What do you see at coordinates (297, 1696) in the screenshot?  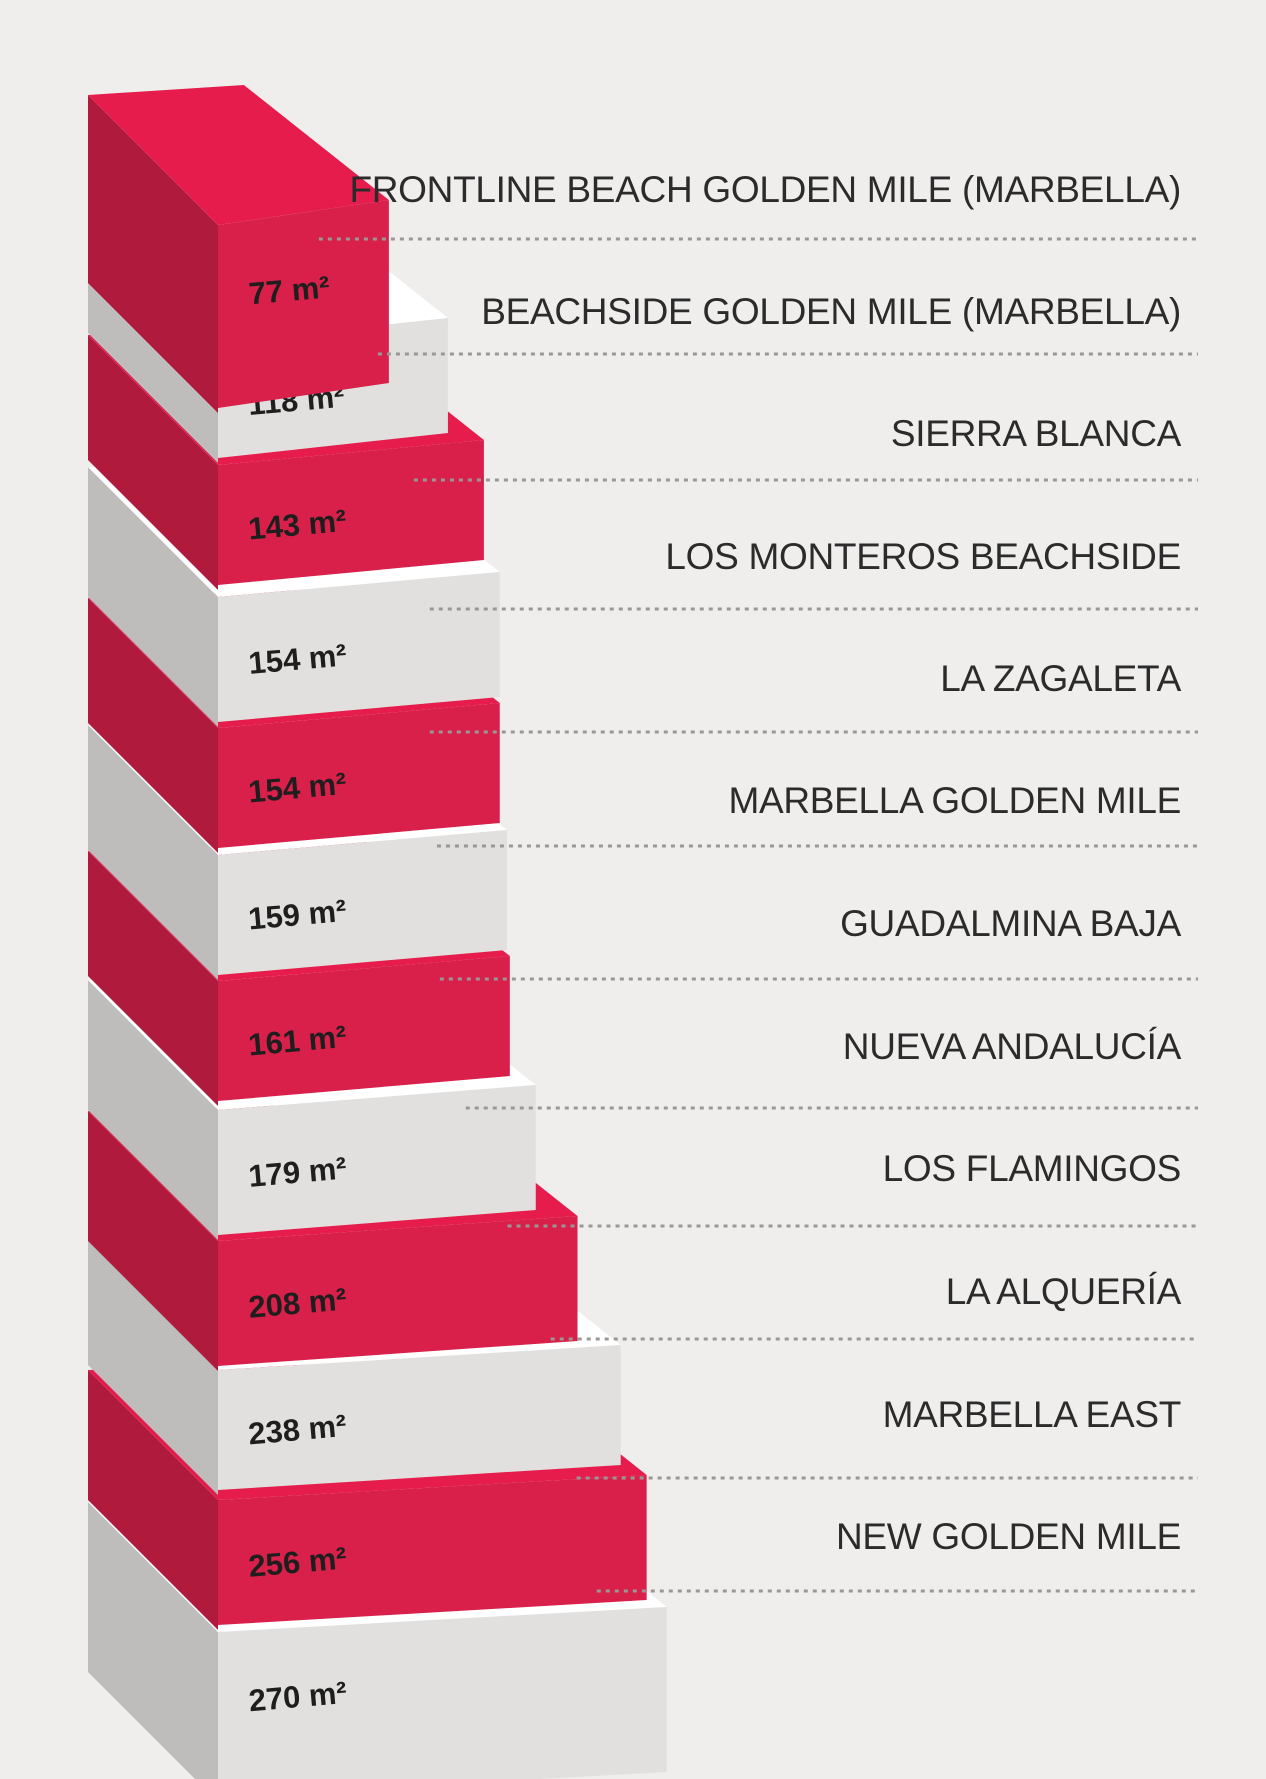 I see `value-label: 270 m²` at bounding box center [297, 1696].